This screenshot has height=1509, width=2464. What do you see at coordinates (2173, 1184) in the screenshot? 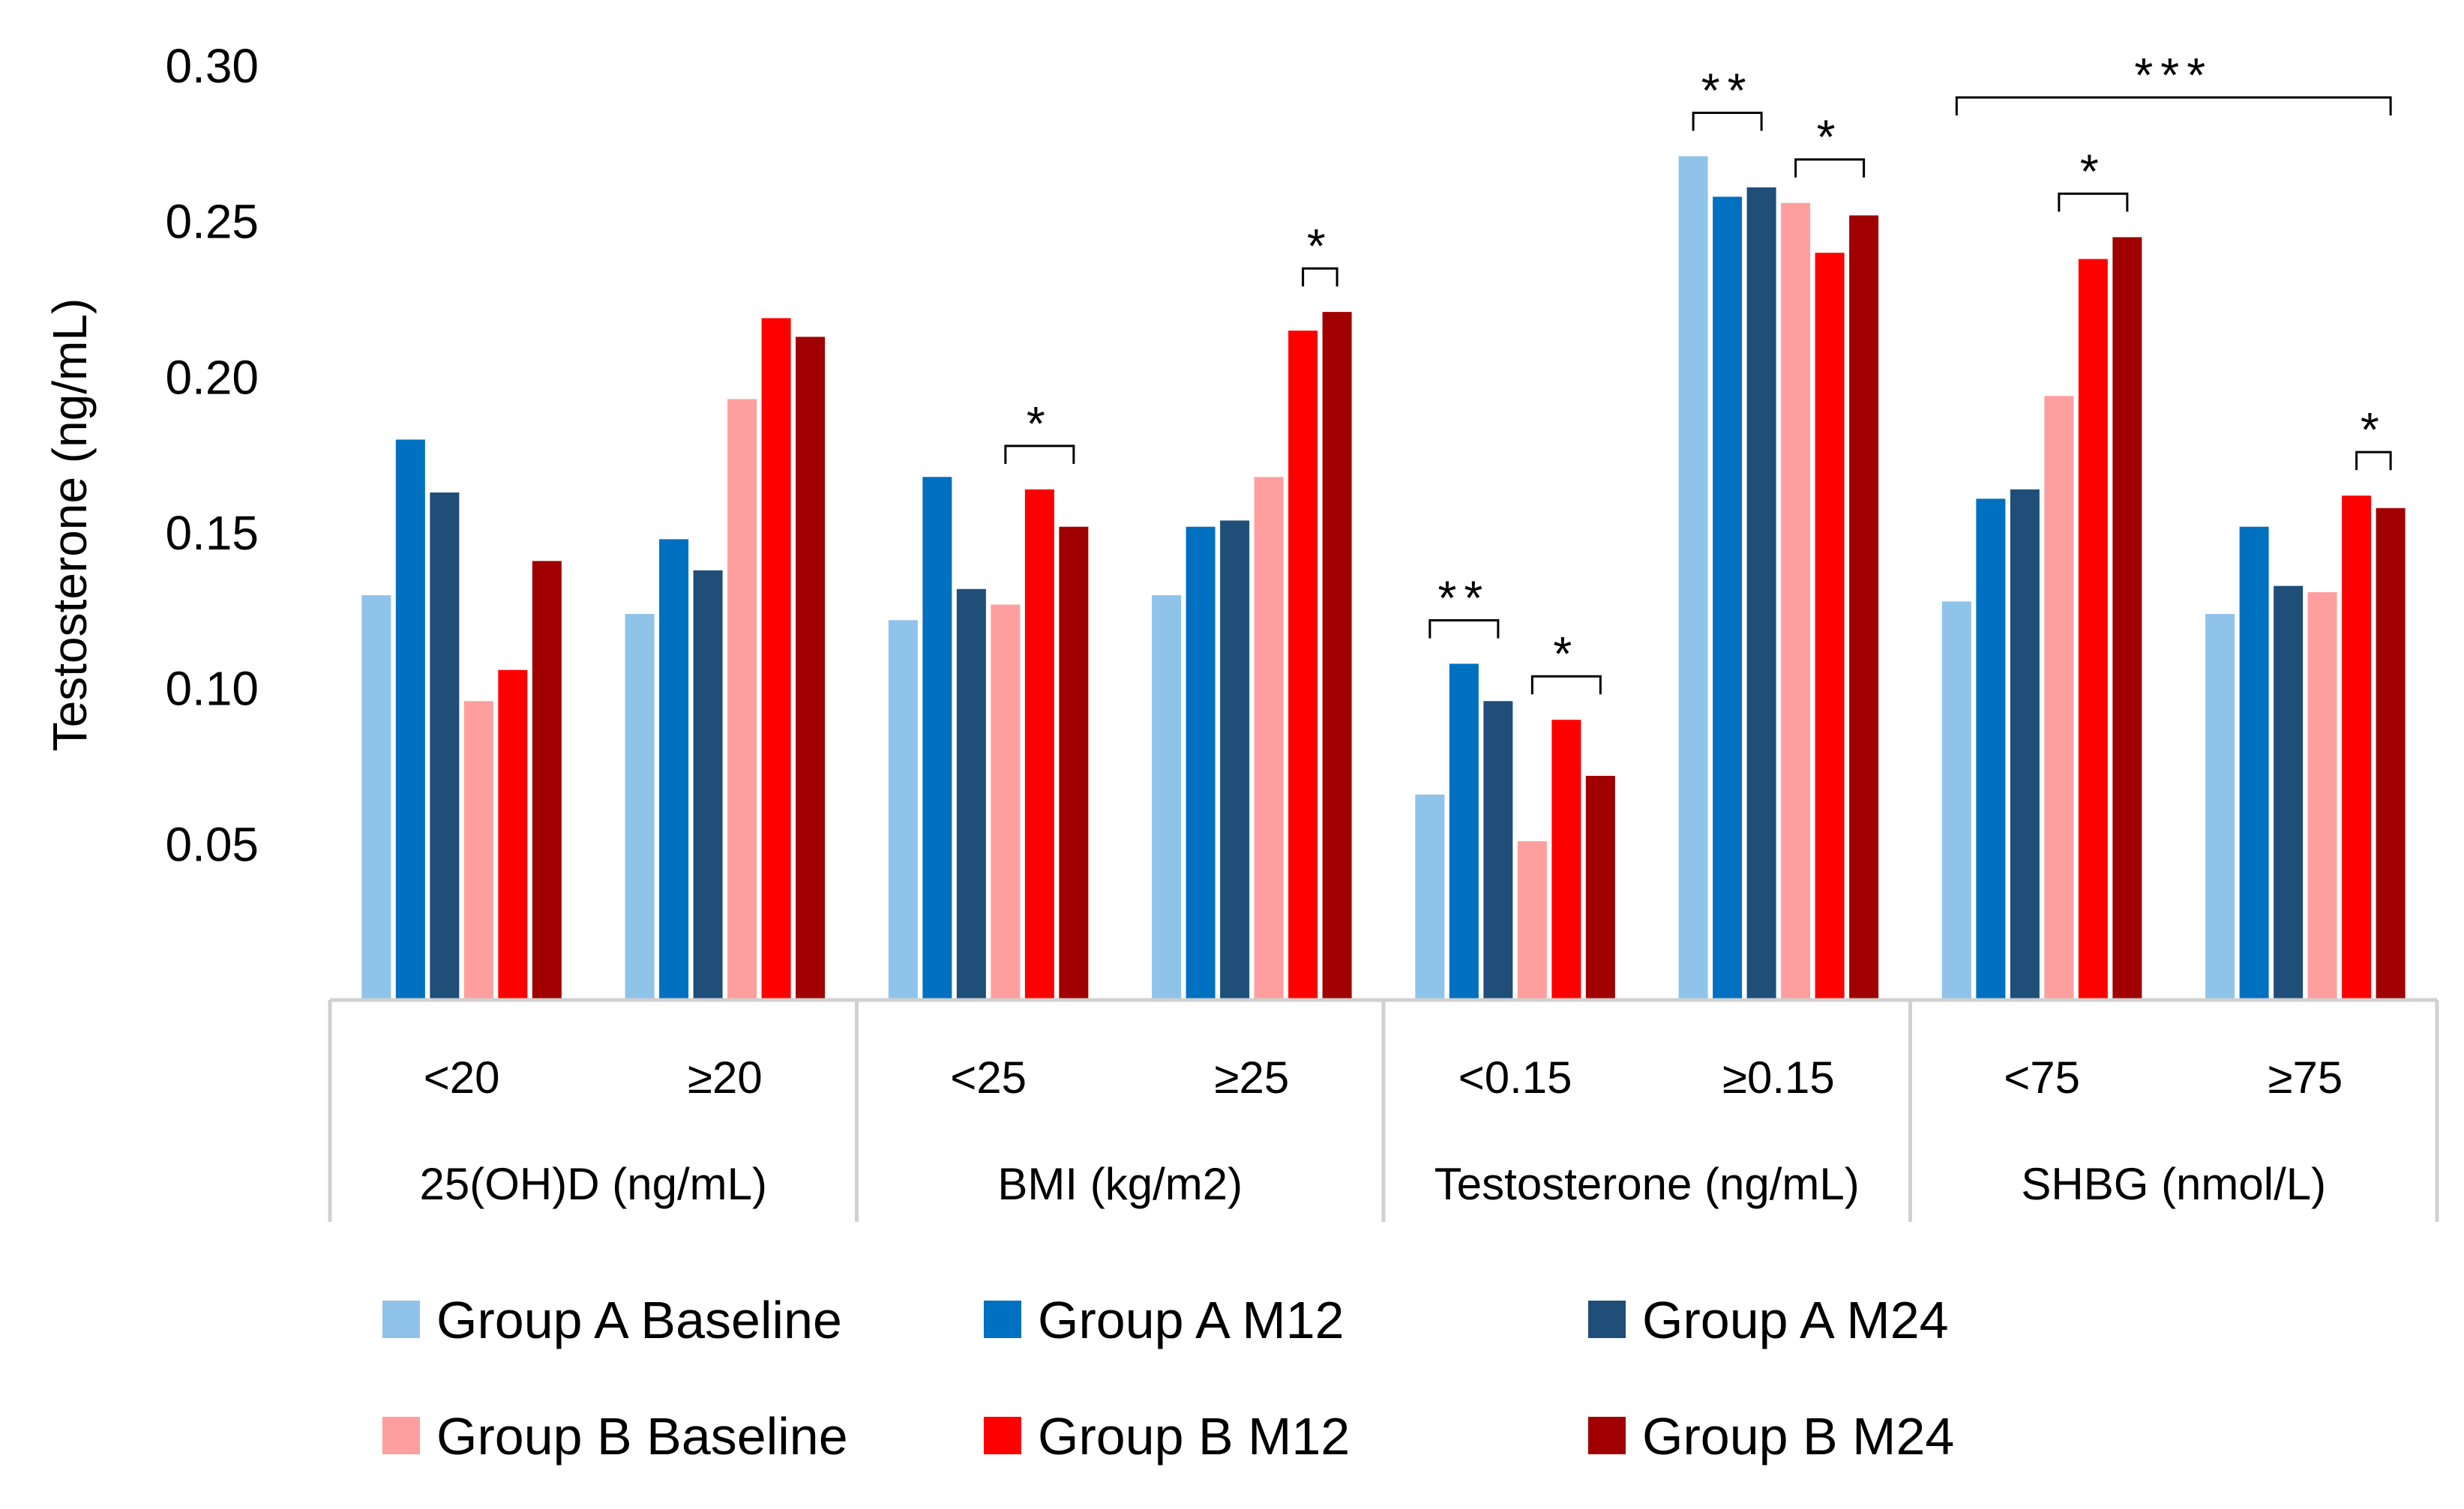
I see `group-label: SHBG (nmol/L)` at bounding box center [2173, 1184].